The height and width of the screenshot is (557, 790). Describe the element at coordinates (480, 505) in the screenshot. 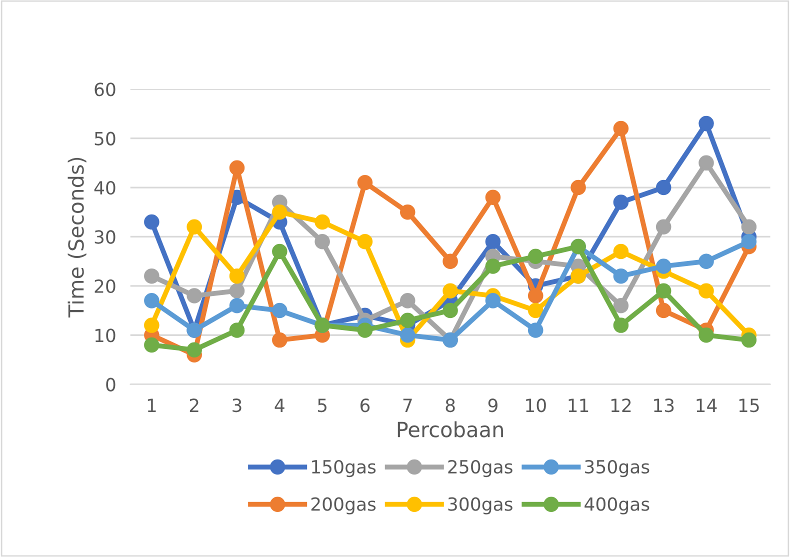

I see `legend-label: 300gas` at that location.